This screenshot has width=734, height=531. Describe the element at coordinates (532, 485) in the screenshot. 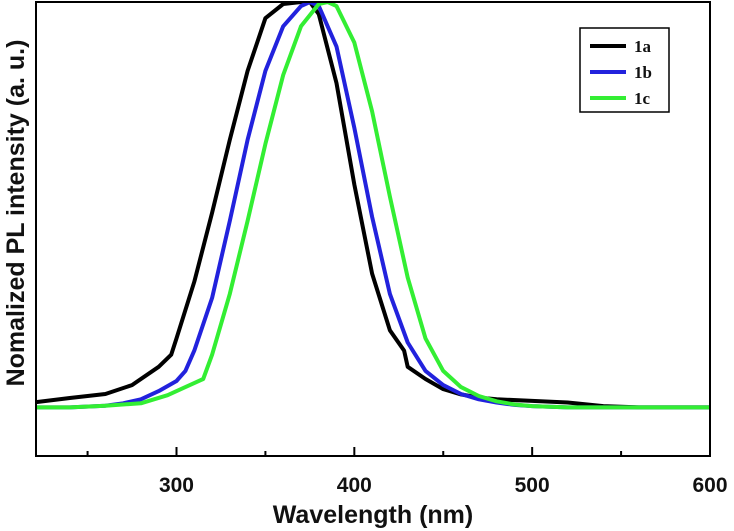

I see `x-tick-label: 500` at that location.